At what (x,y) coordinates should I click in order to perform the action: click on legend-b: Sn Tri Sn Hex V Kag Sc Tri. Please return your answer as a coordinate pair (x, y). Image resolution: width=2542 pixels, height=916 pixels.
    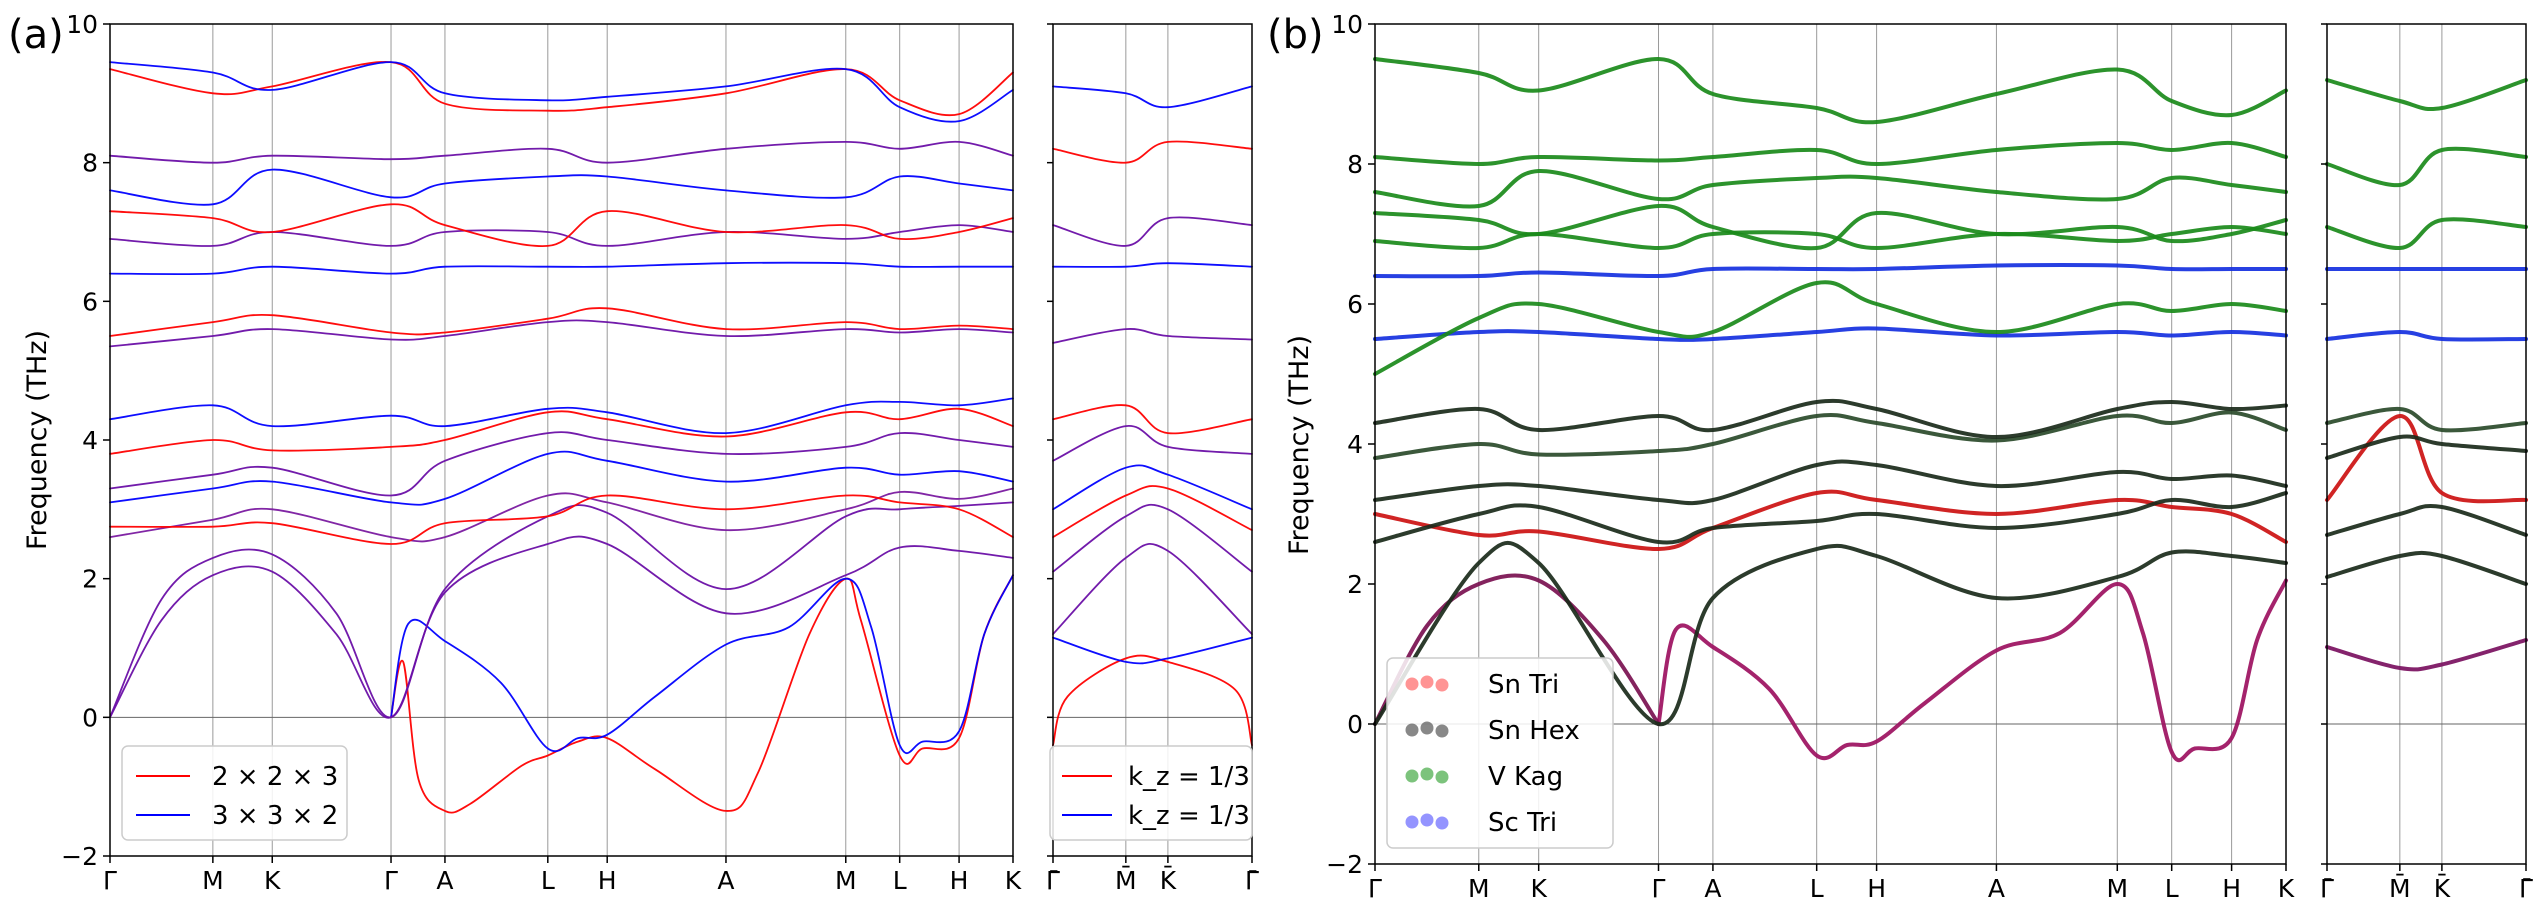
    Looking at the image, I should click on (1500, 753).